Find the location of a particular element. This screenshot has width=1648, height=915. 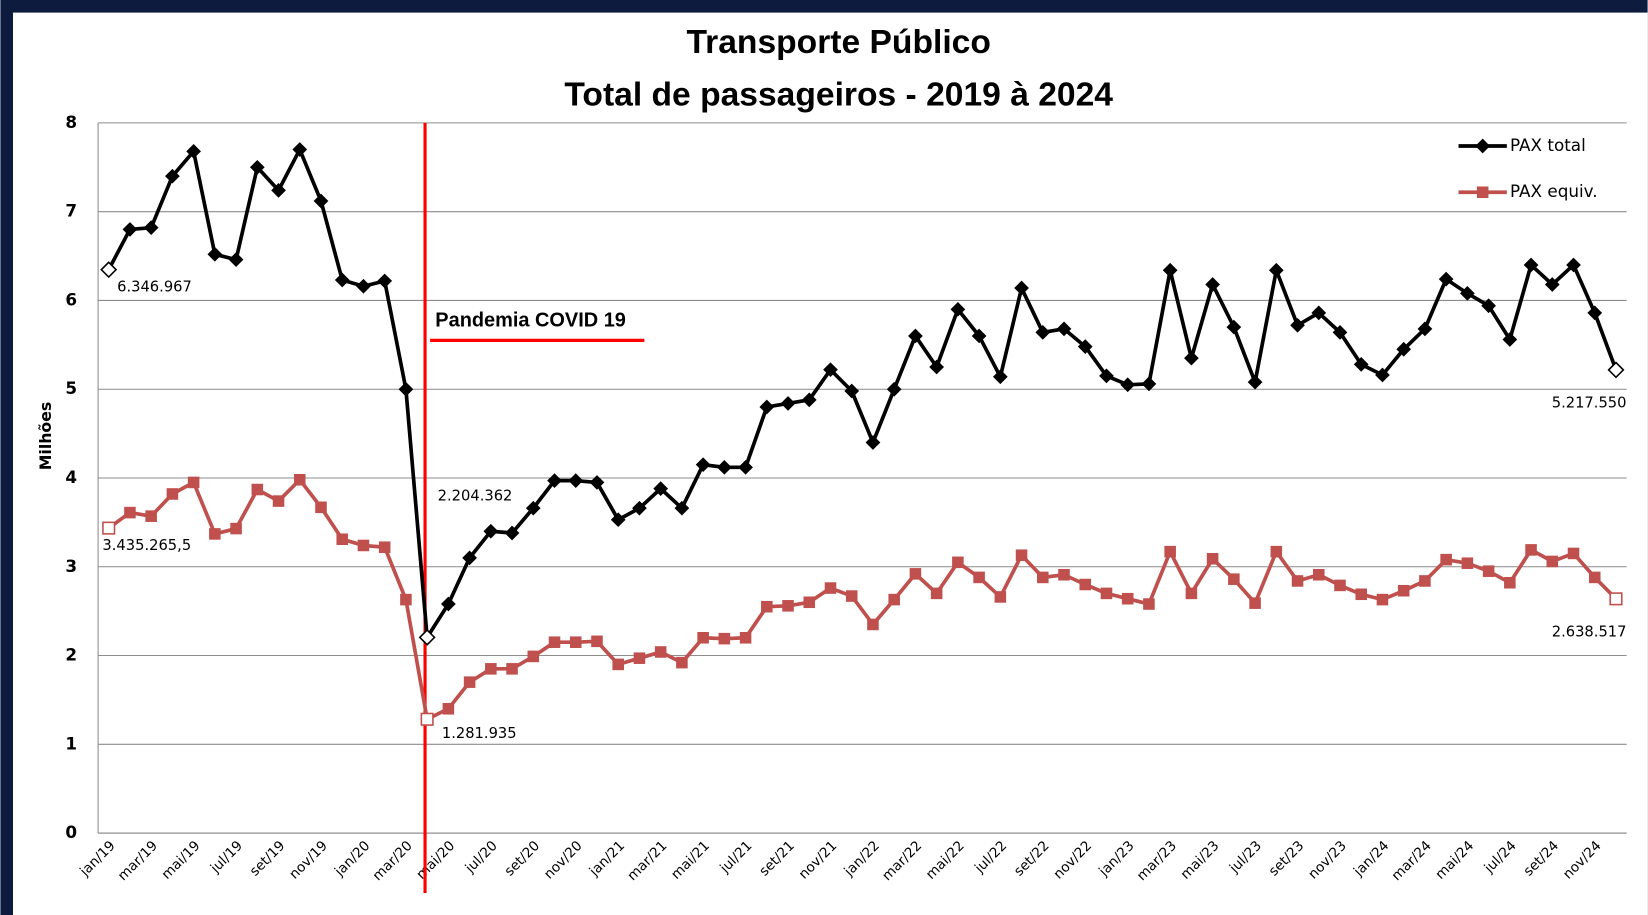

y-axis-label: Milhões is located at coordinates (45, 436).